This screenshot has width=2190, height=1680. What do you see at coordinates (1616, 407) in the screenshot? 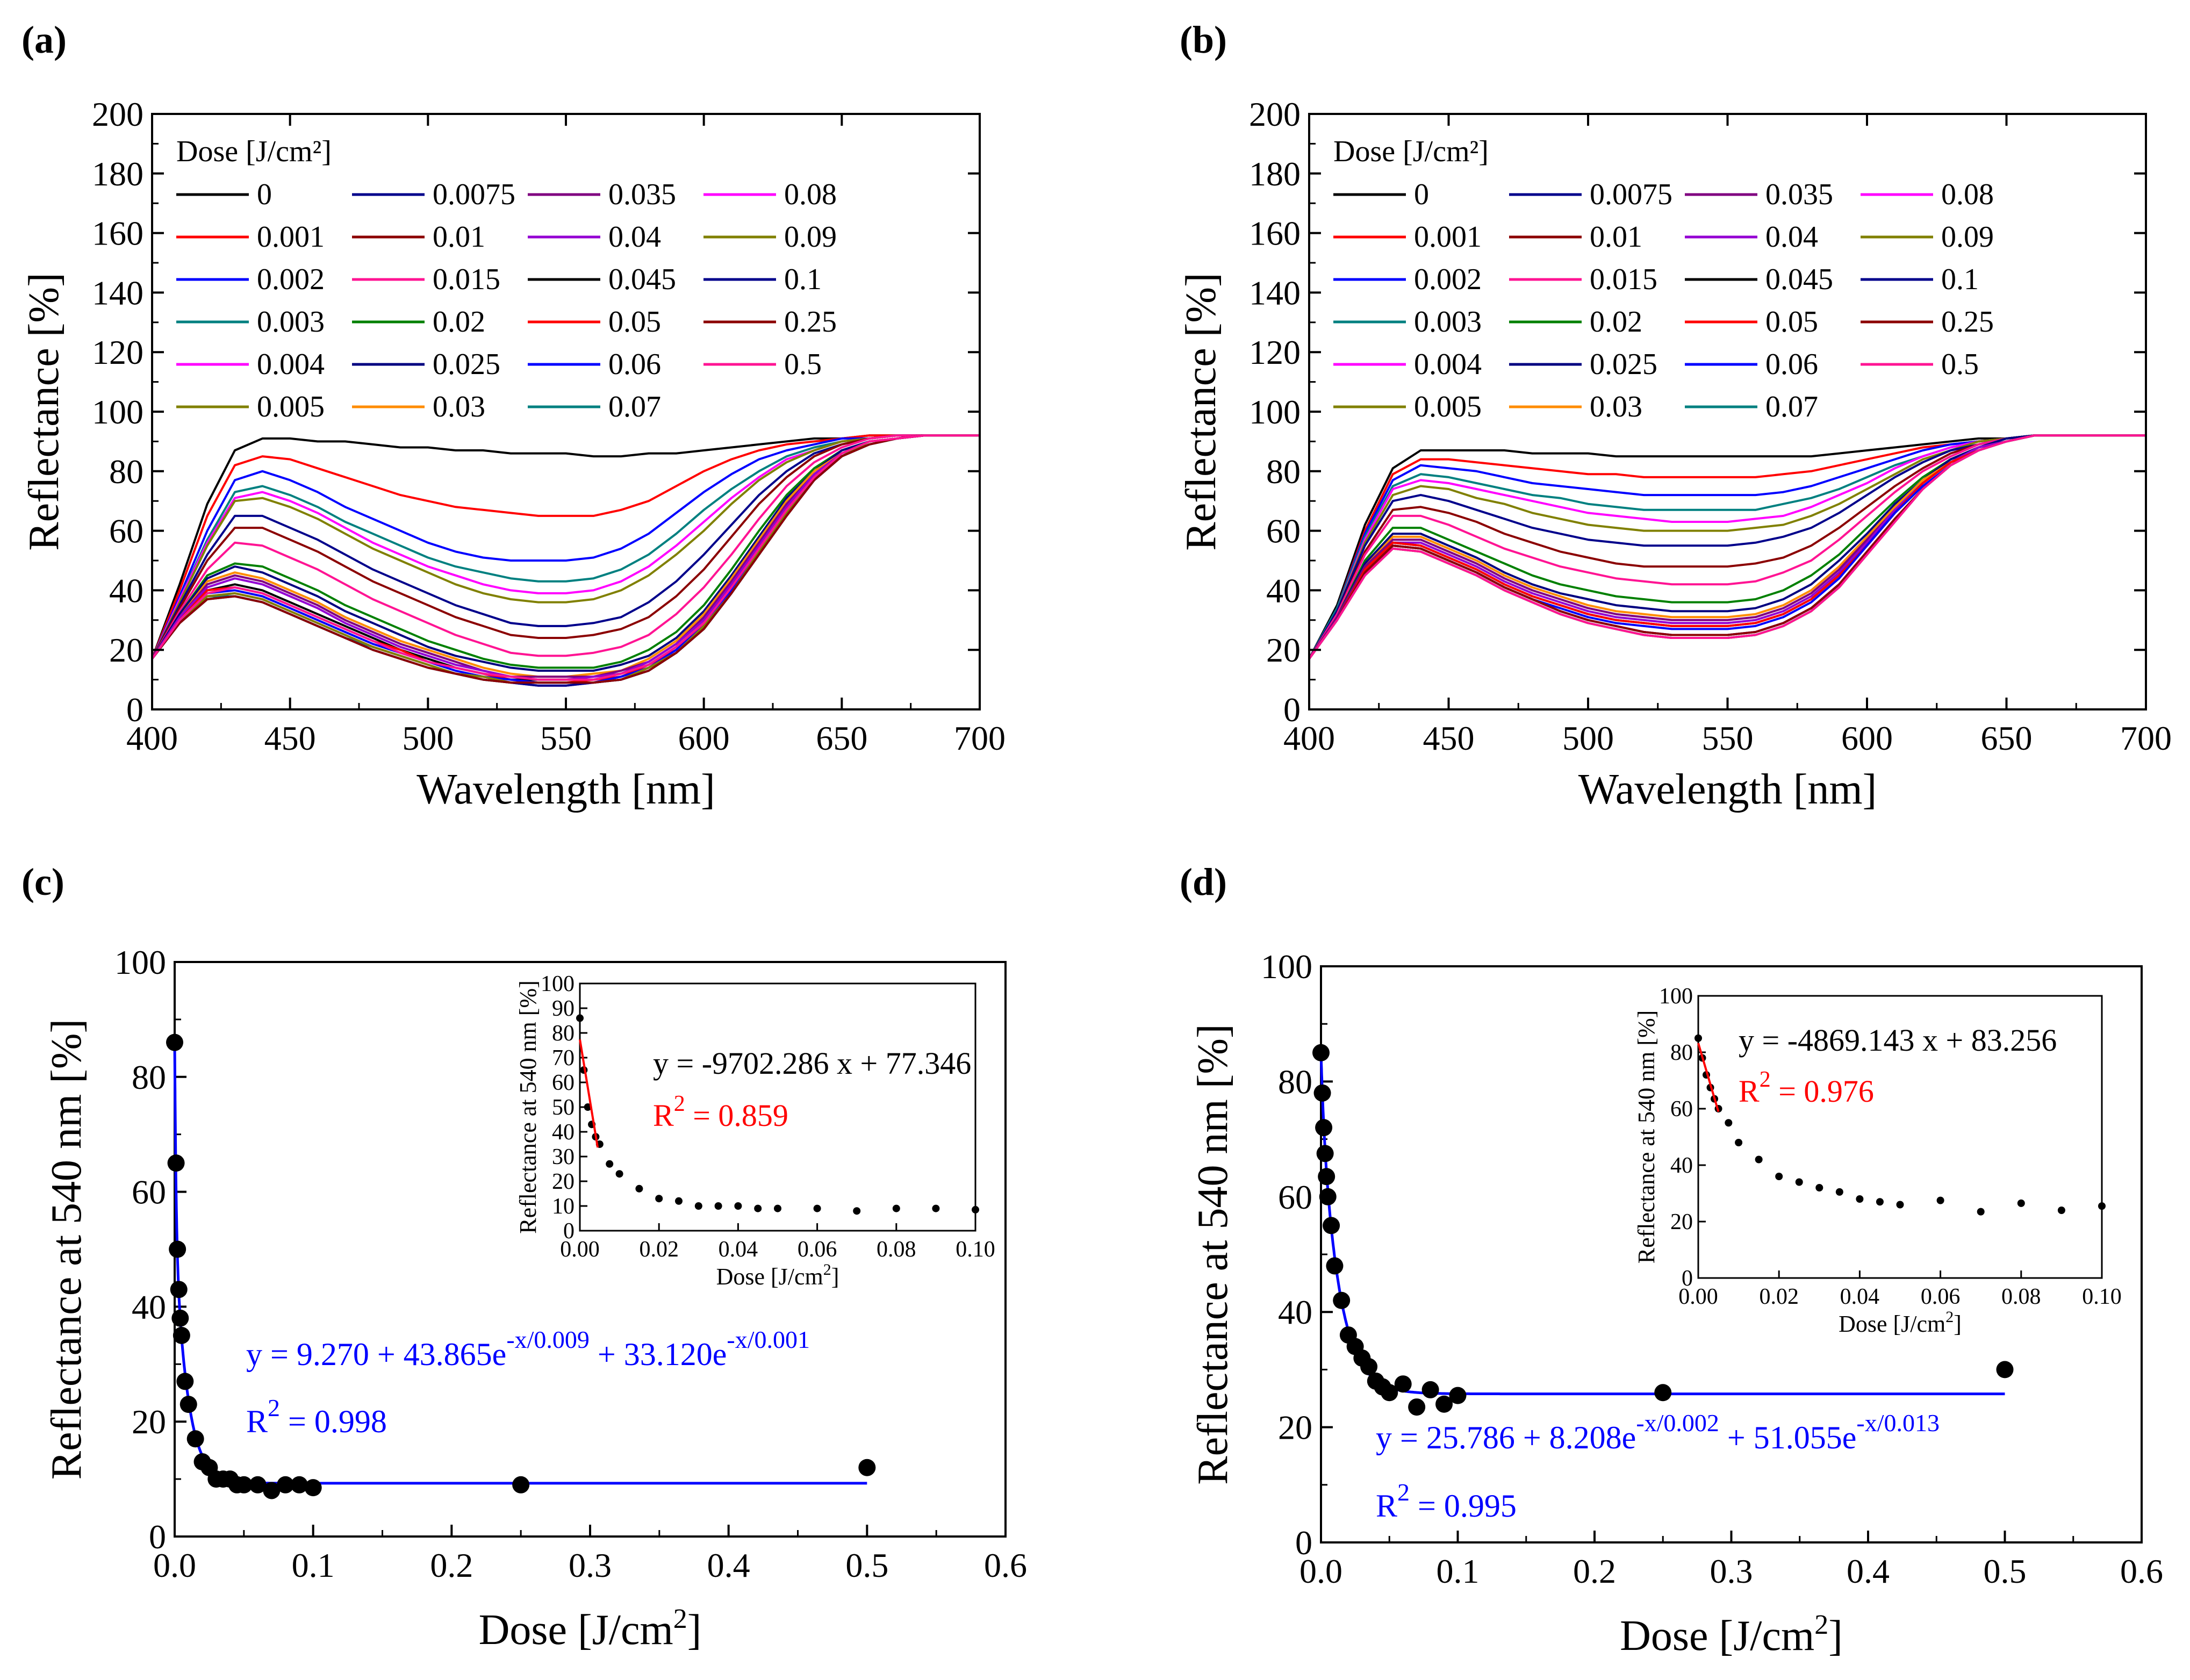
I see `legend-label: 0.03` at bounding box center [1616, 407].